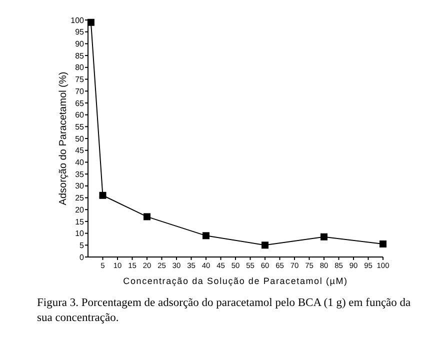 The height and width of the screenshot is (342, 445). I want to click on y-tick-label: 10, so click(80, 233).